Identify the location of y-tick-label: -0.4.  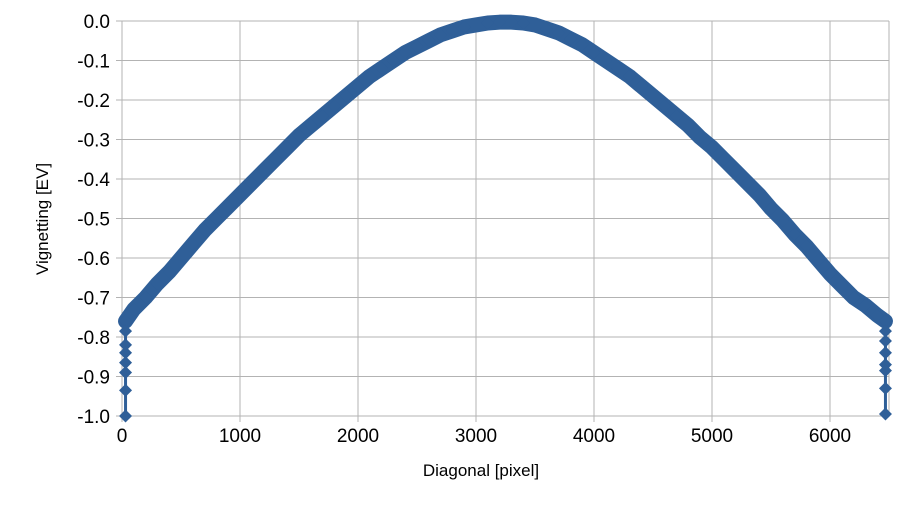
(93, 180).